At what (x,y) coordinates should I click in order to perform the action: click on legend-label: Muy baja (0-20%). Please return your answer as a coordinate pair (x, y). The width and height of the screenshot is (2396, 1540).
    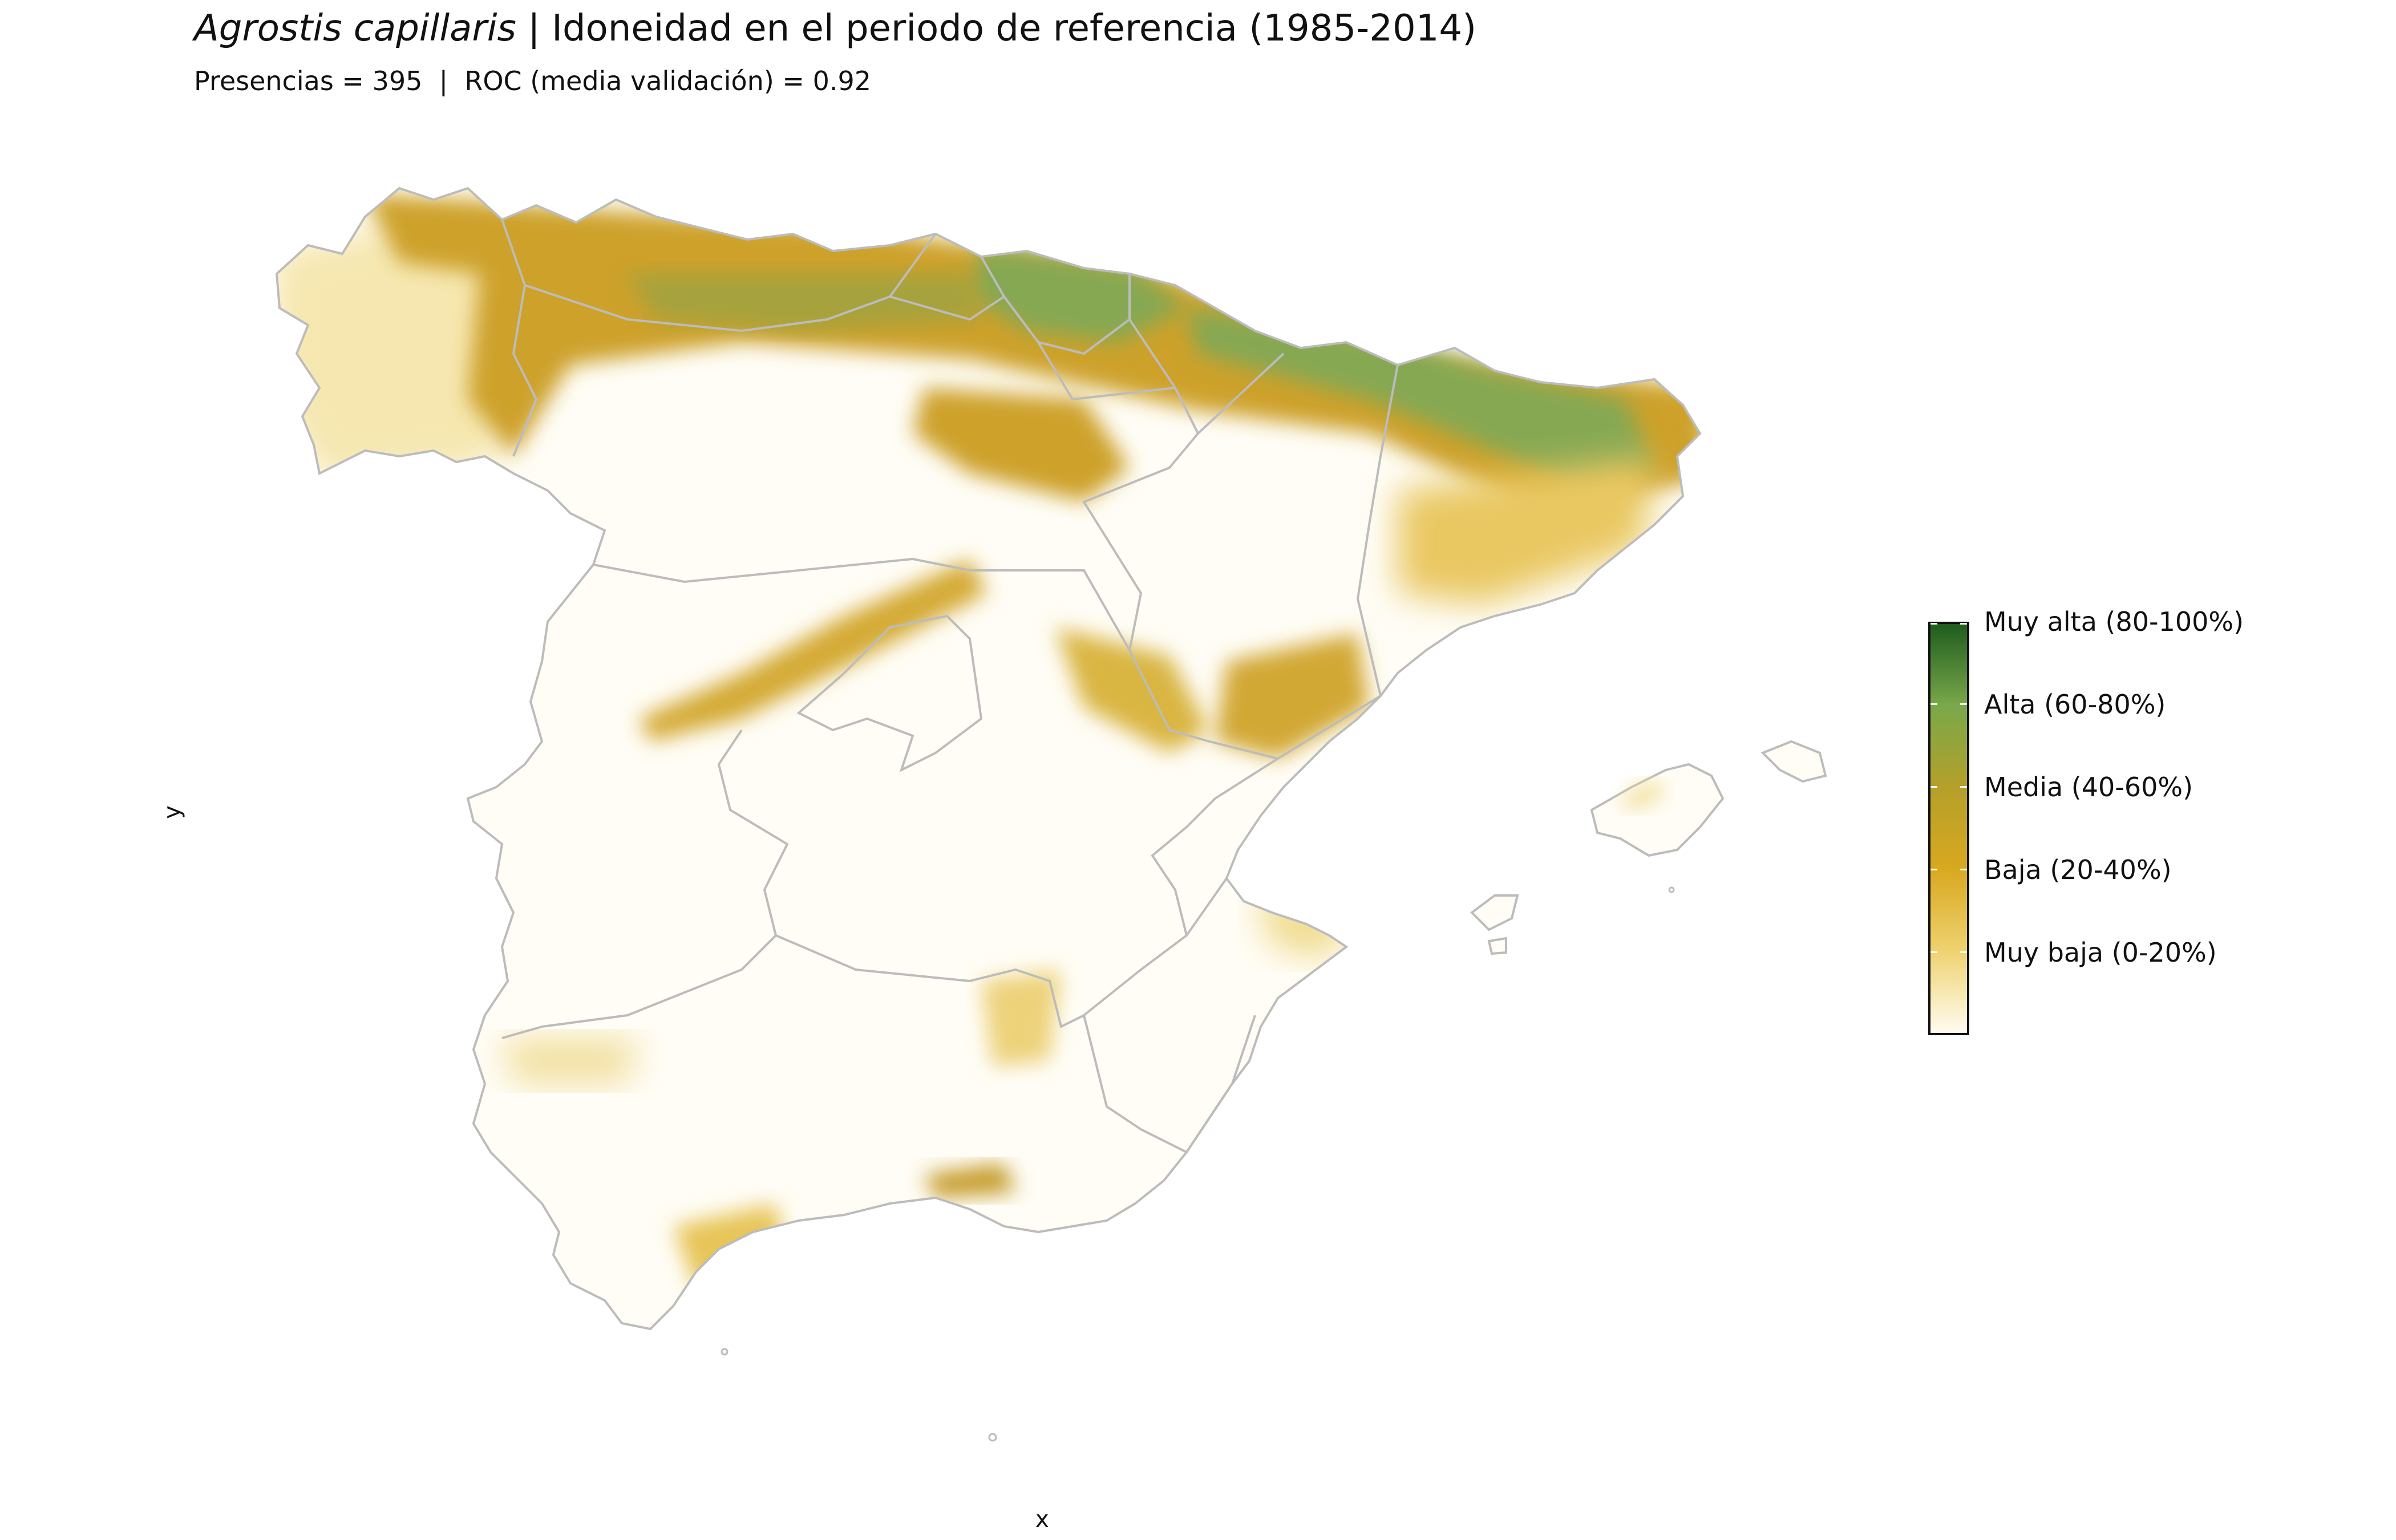
    Looking at the image, I should click on (2100, 953).